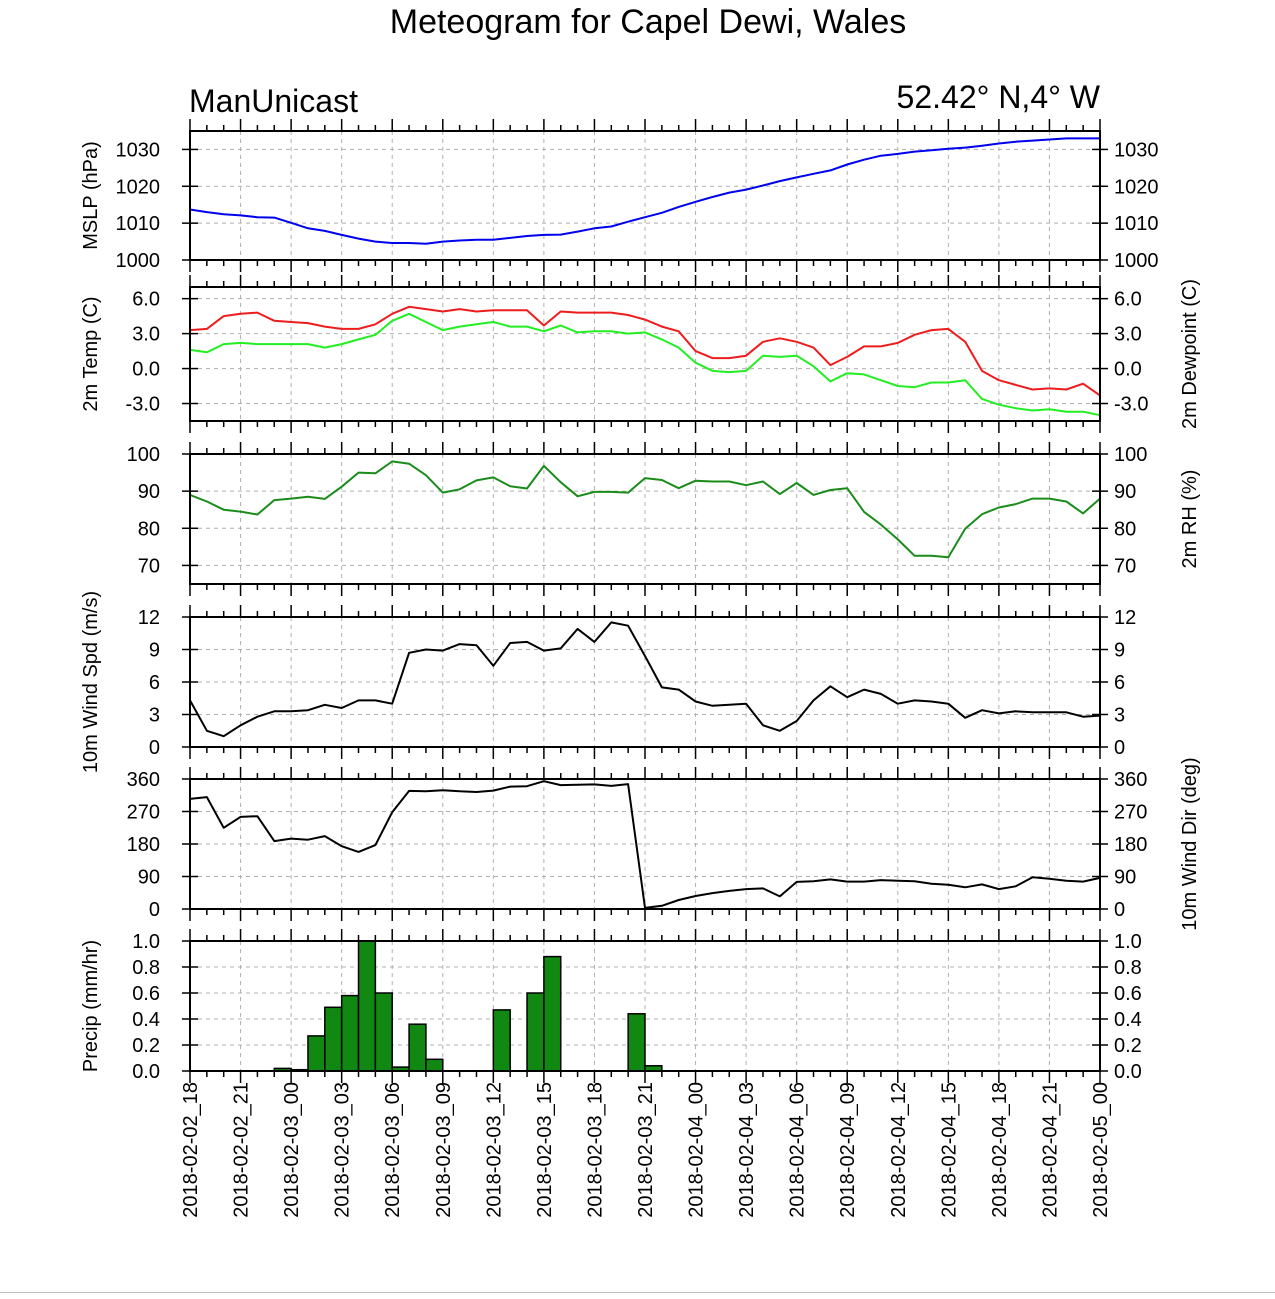 The width and height of the screenshot is (1275, 1299). Describe the element at coordinates (149, 618) in the screenshot. I see `wind-speed-ytick-label-left: 12` at that location.